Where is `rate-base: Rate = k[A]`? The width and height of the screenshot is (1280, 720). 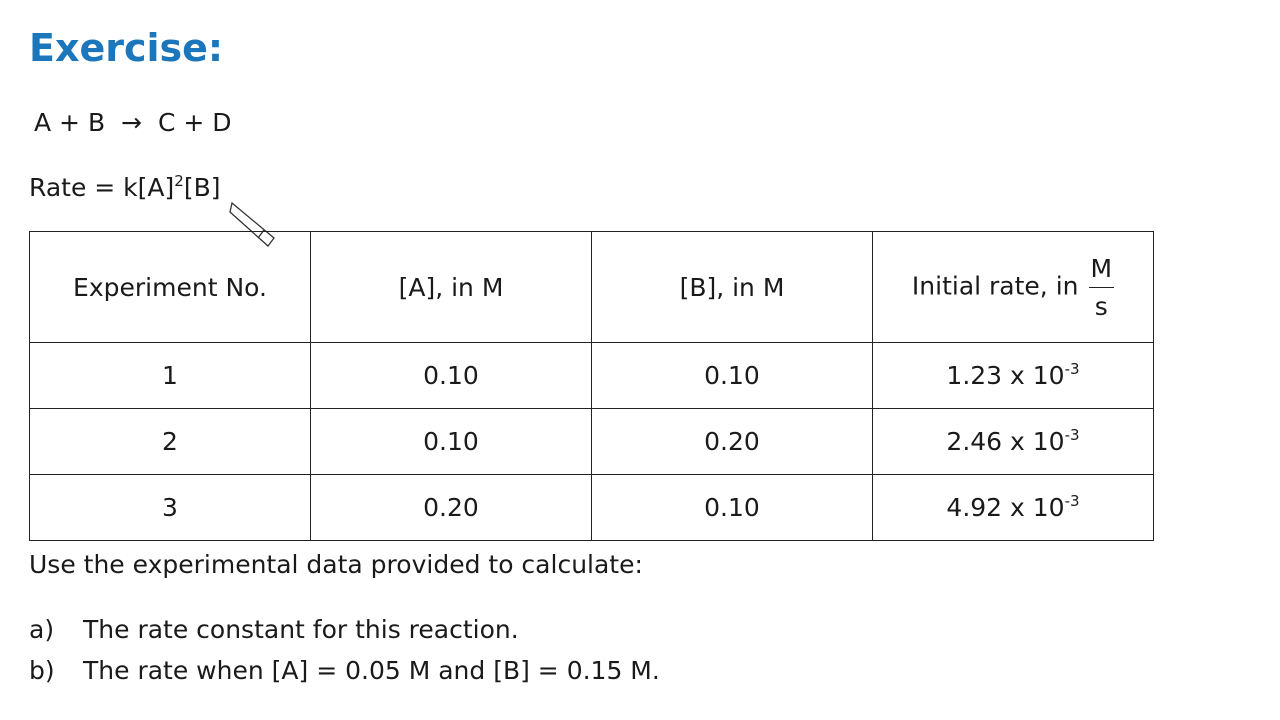
rate-base: Rate = k[A] is located at coordinates (102, 187).